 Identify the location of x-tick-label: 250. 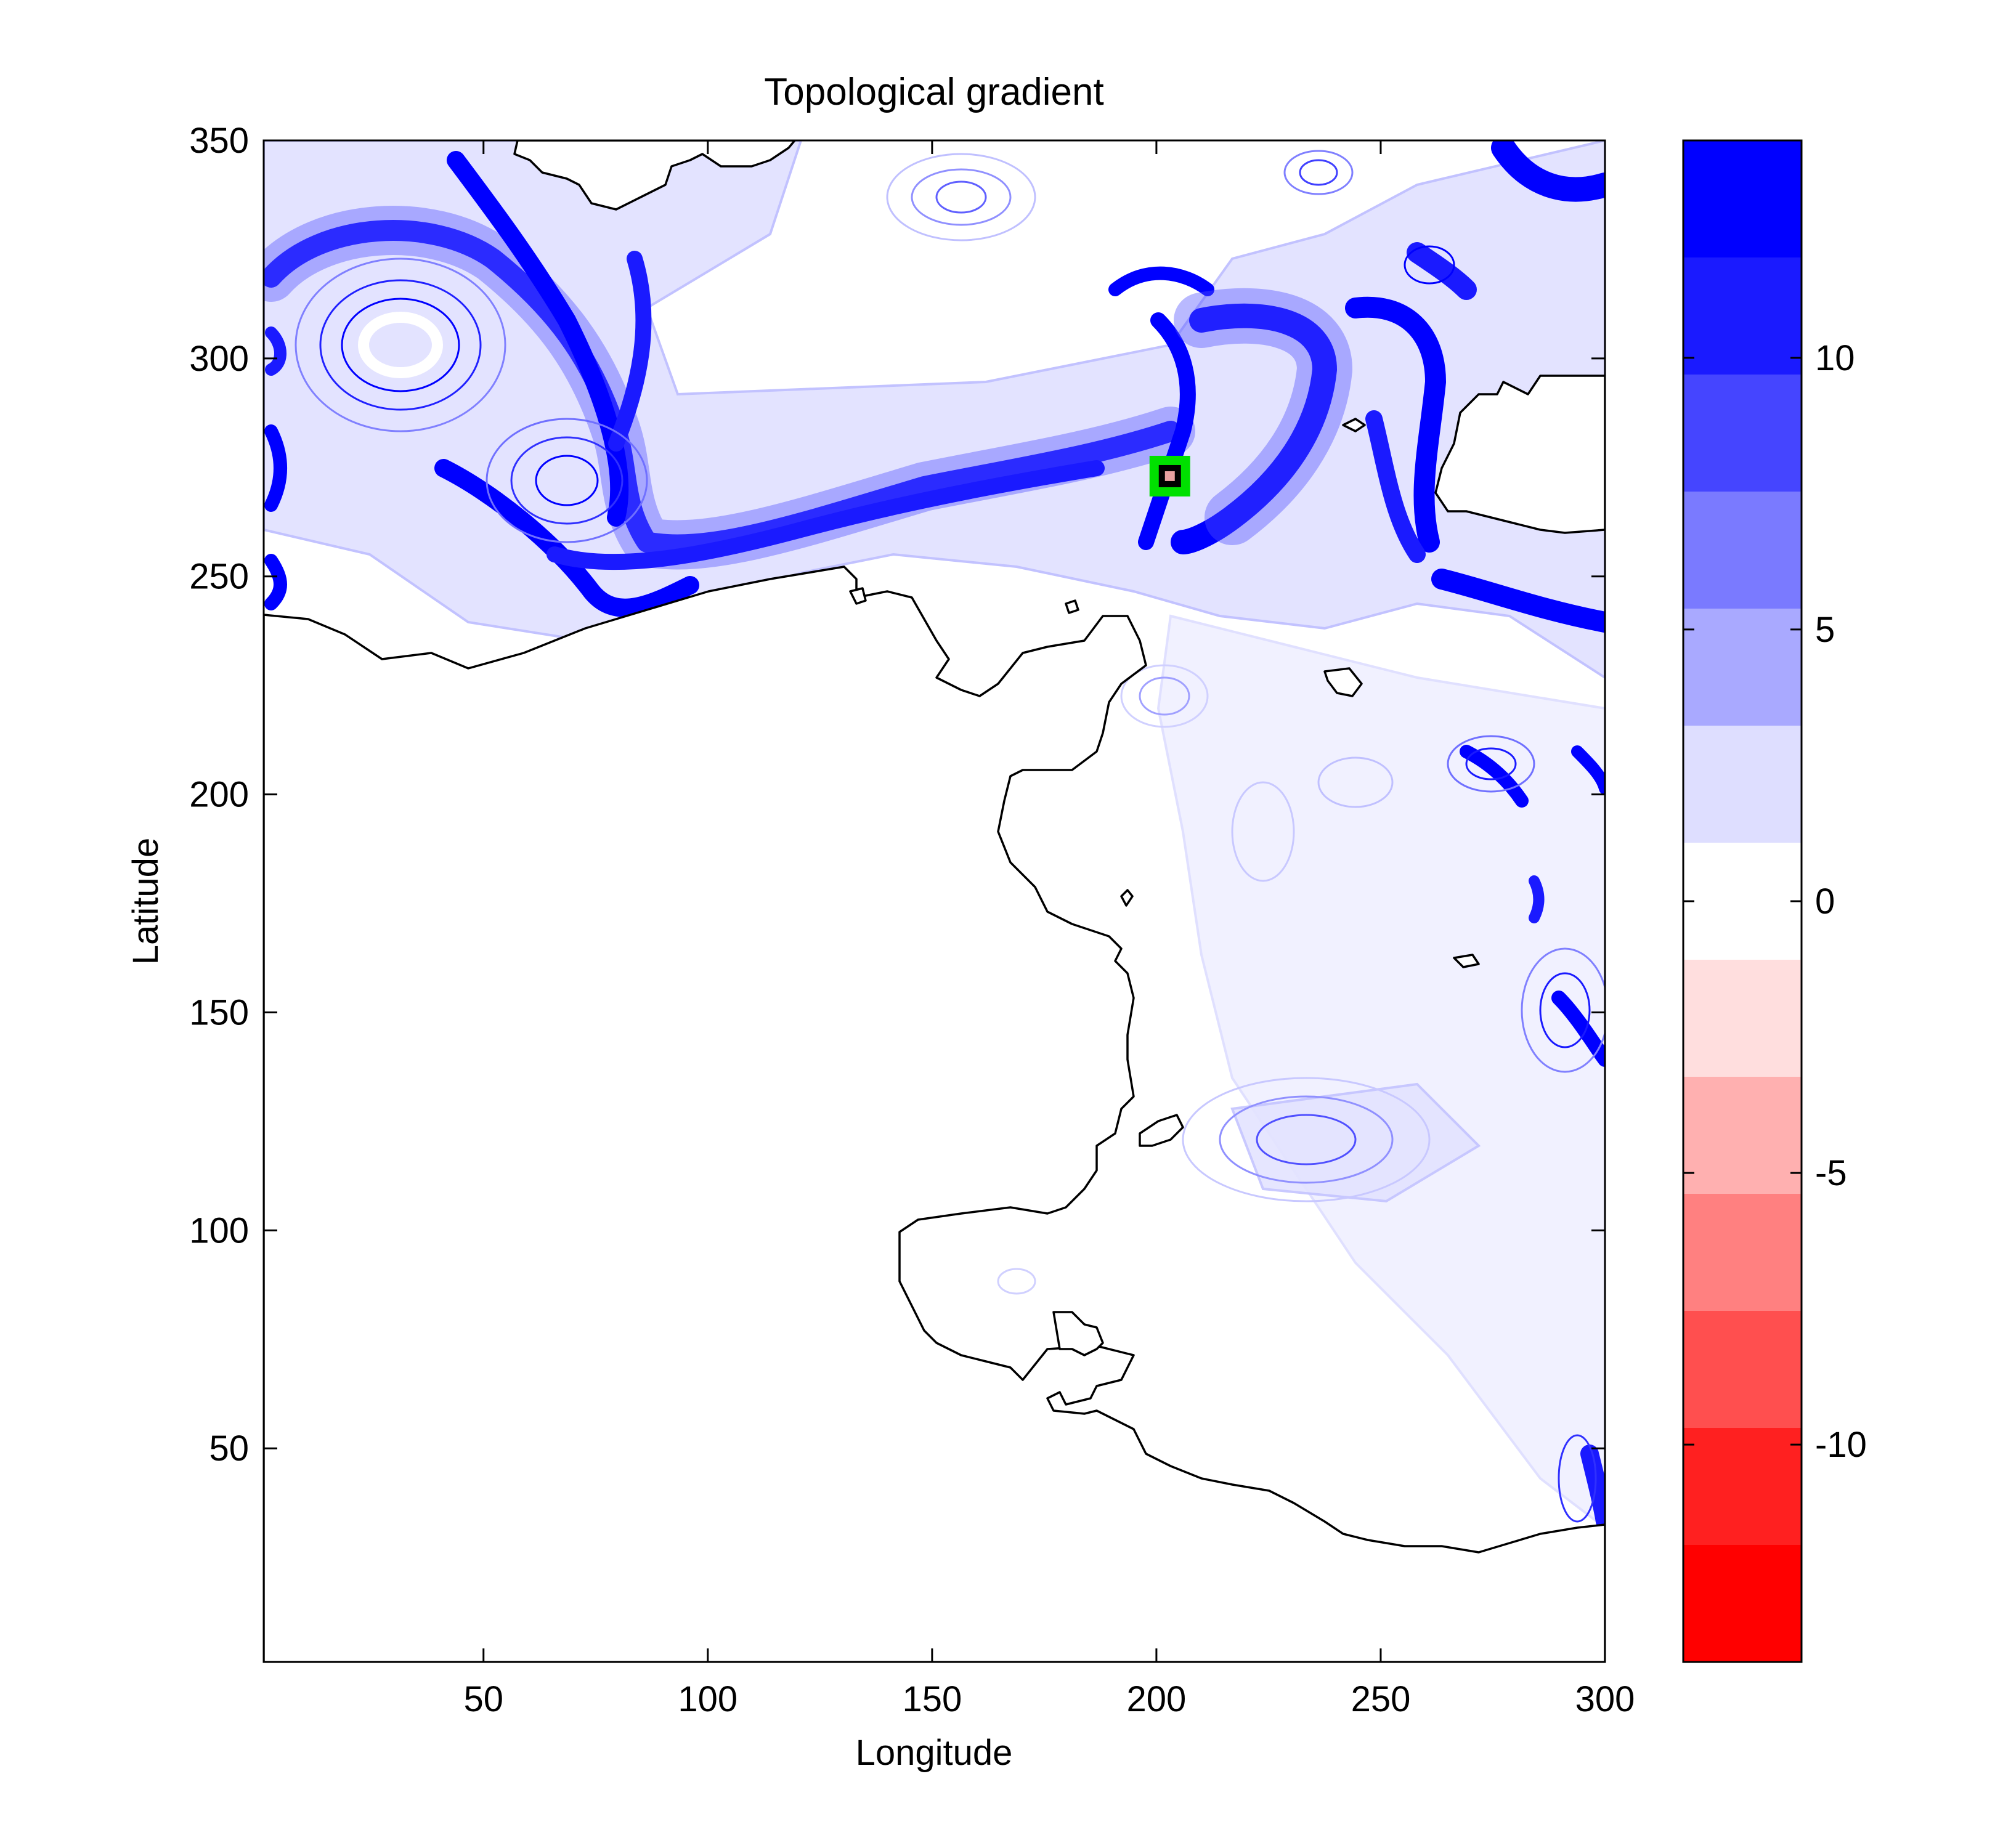
(1381, 1699).